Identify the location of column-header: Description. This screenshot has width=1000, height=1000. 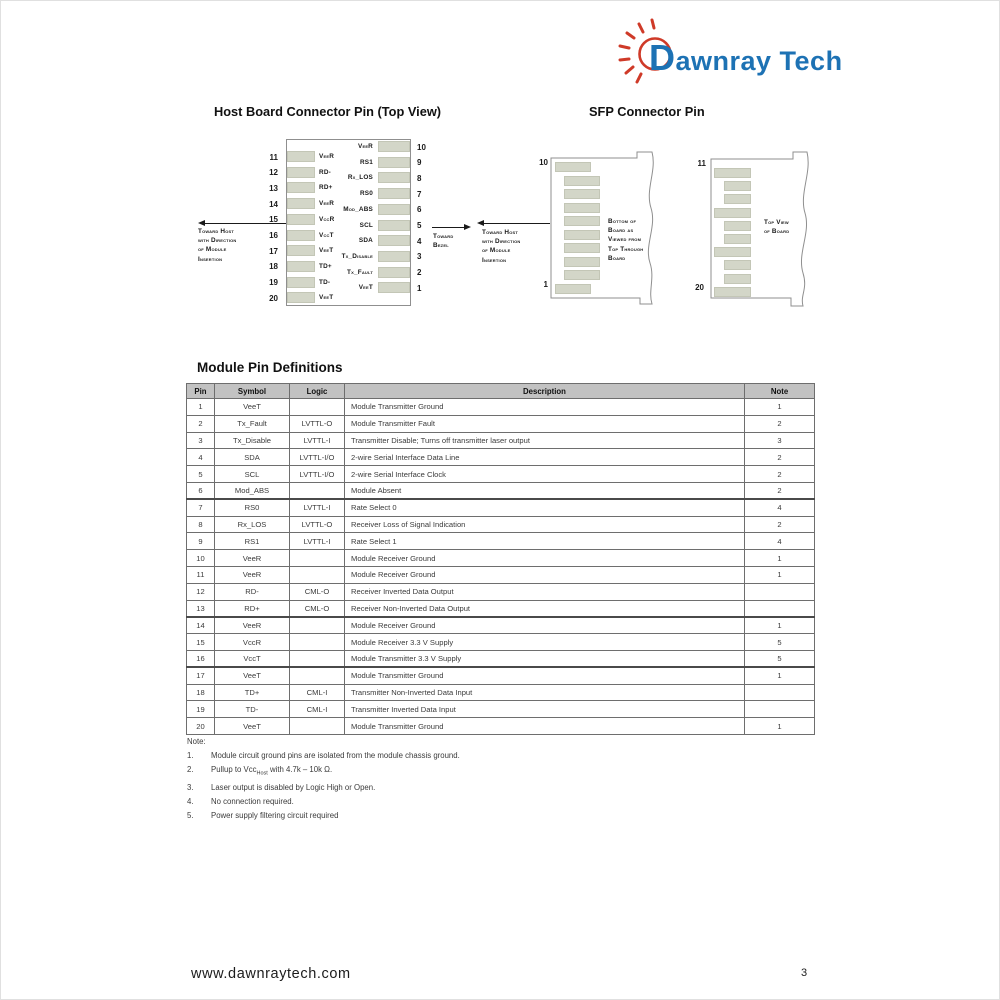
(544, 391).